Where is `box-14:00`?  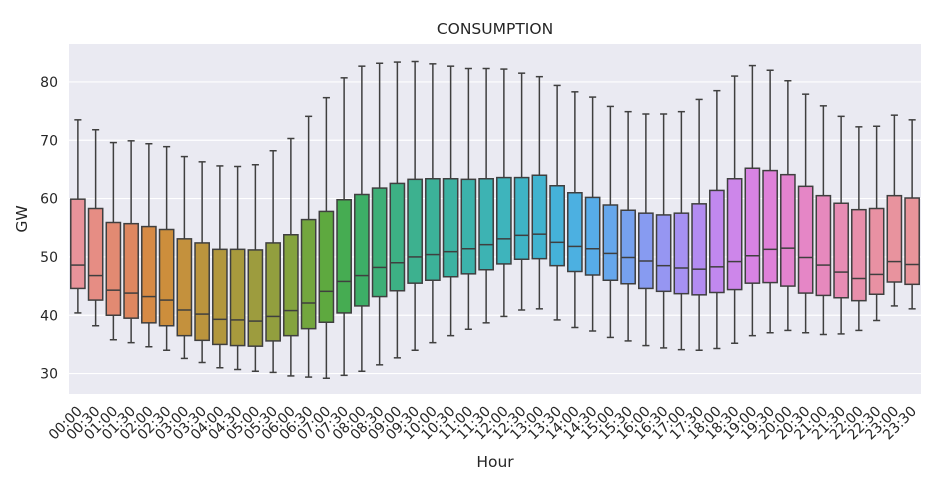
box-14:00 is located at coordinates (575, 210).